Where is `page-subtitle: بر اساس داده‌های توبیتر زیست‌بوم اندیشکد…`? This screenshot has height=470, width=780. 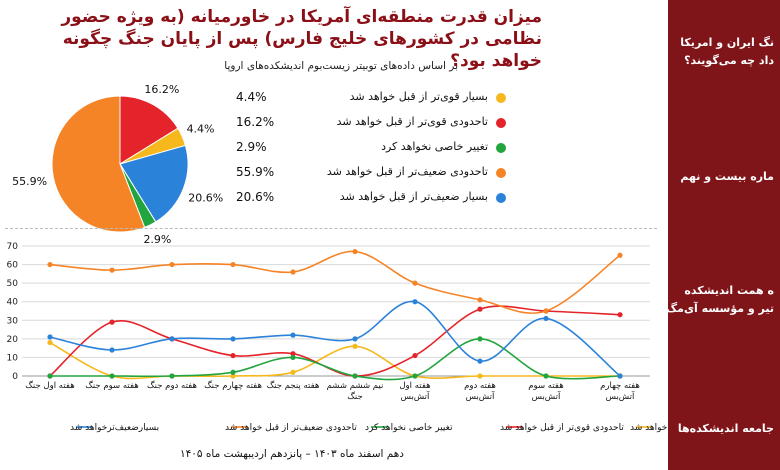 page-subtitle: بر اساس داده‌های توبیتر زیست‌بوم اندیشکد… is located at coordinates (341, 66).